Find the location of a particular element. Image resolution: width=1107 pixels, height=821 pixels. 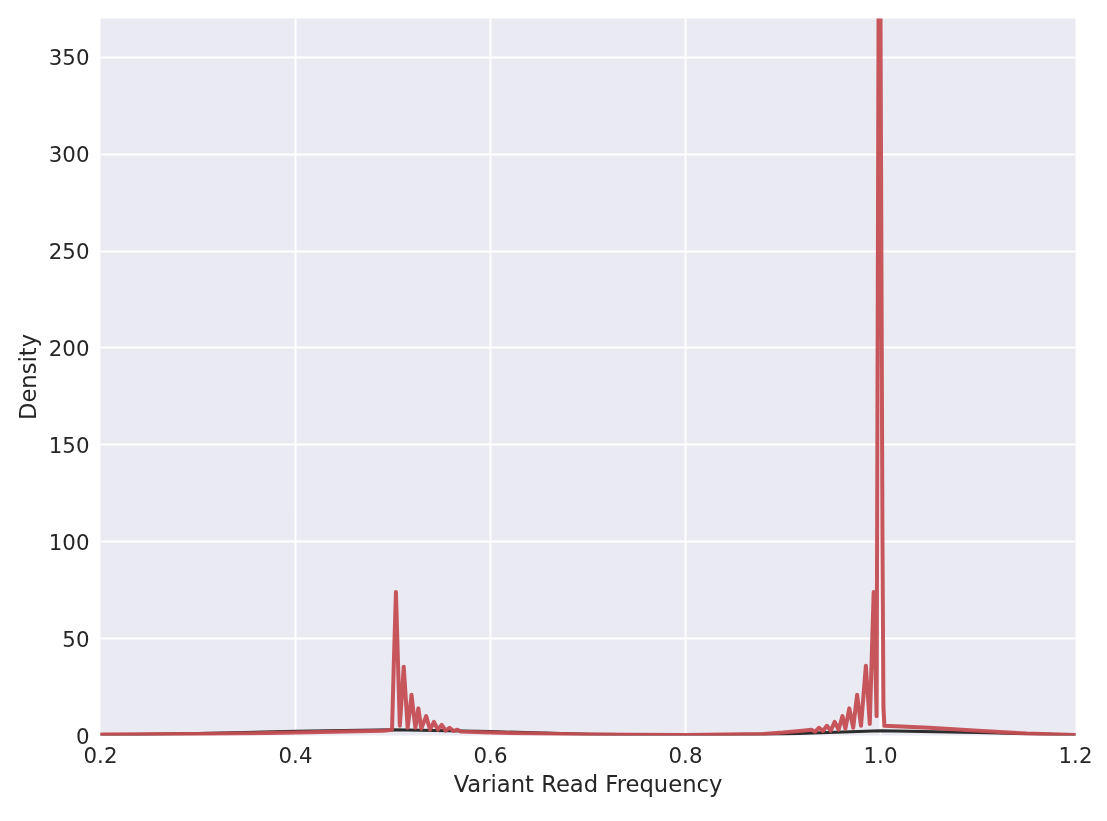

x-tick-label: 1.0 is located at coordinates (880, 755).